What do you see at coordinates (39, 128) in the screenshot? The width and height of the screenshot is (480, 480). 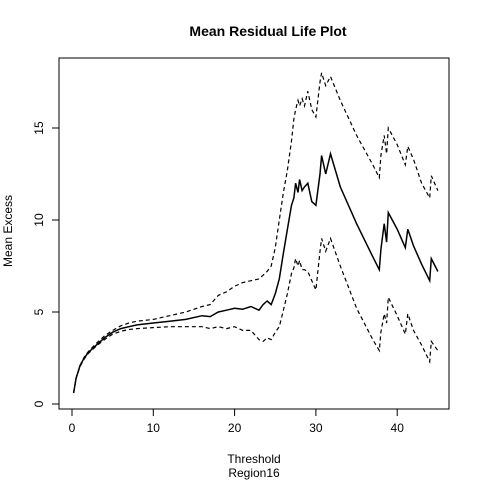 I see `y-tick-label: 15` at bounding box center [39, 128].